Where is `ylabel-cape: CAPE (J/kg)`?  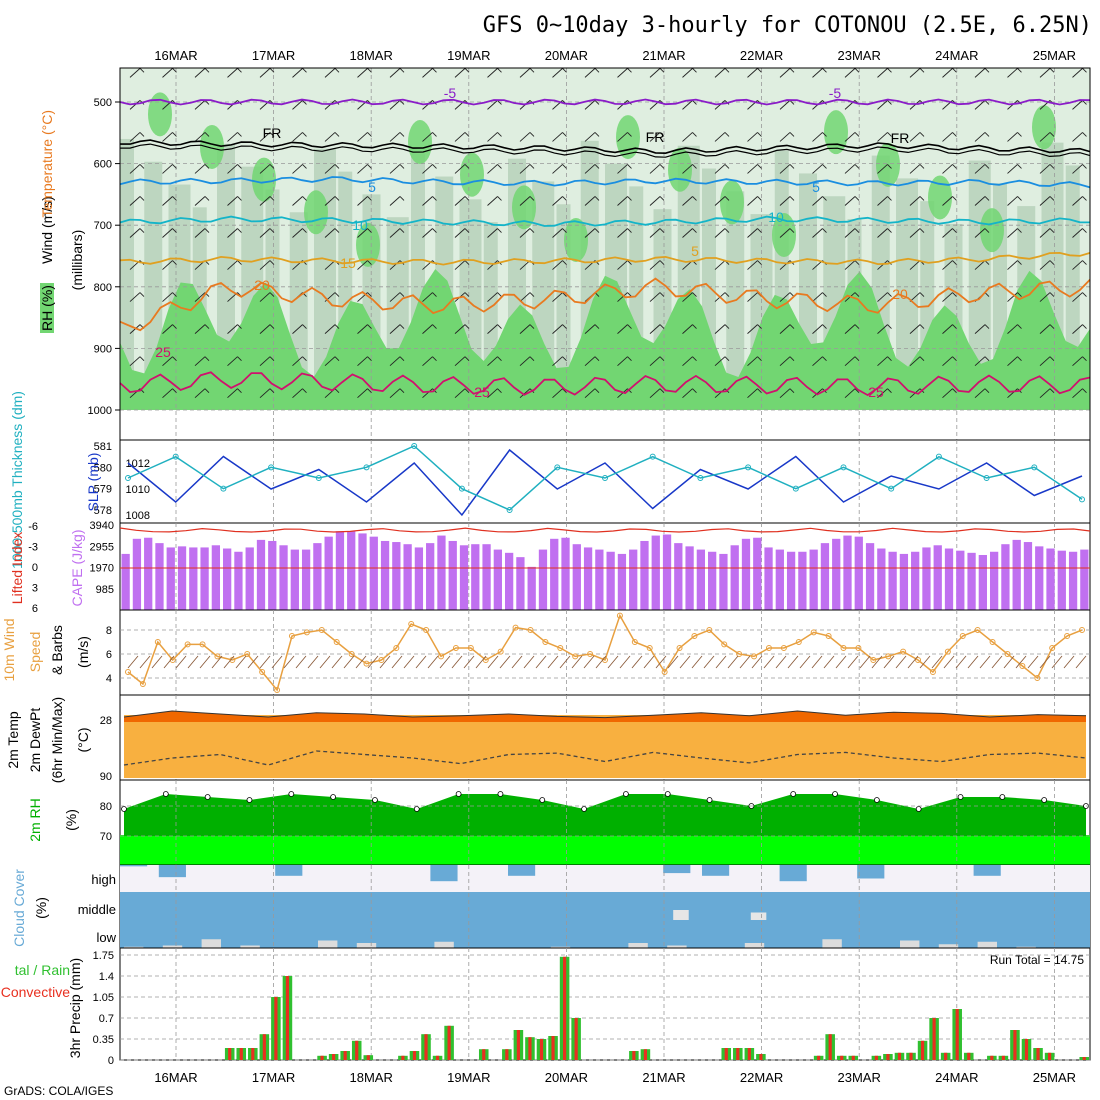
ylabel-cape: CAPE (J/kg) is located at coordinates (77, 567).